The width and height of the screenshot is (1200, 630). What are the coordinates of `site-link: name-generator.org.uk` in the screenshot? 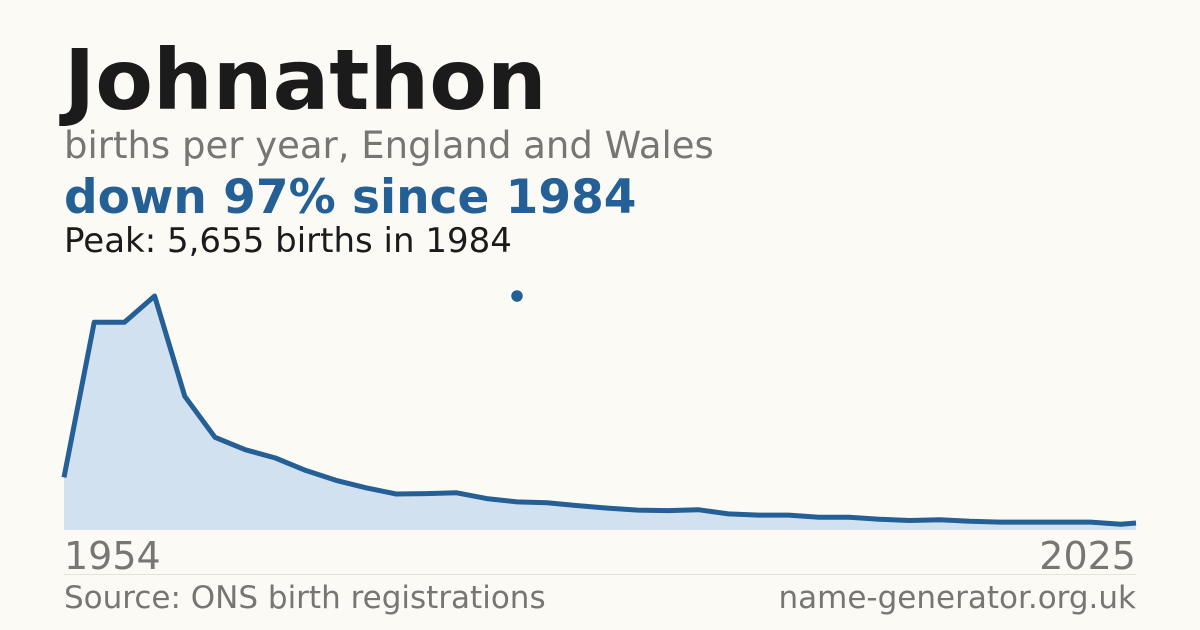 It's located at (957, 598).